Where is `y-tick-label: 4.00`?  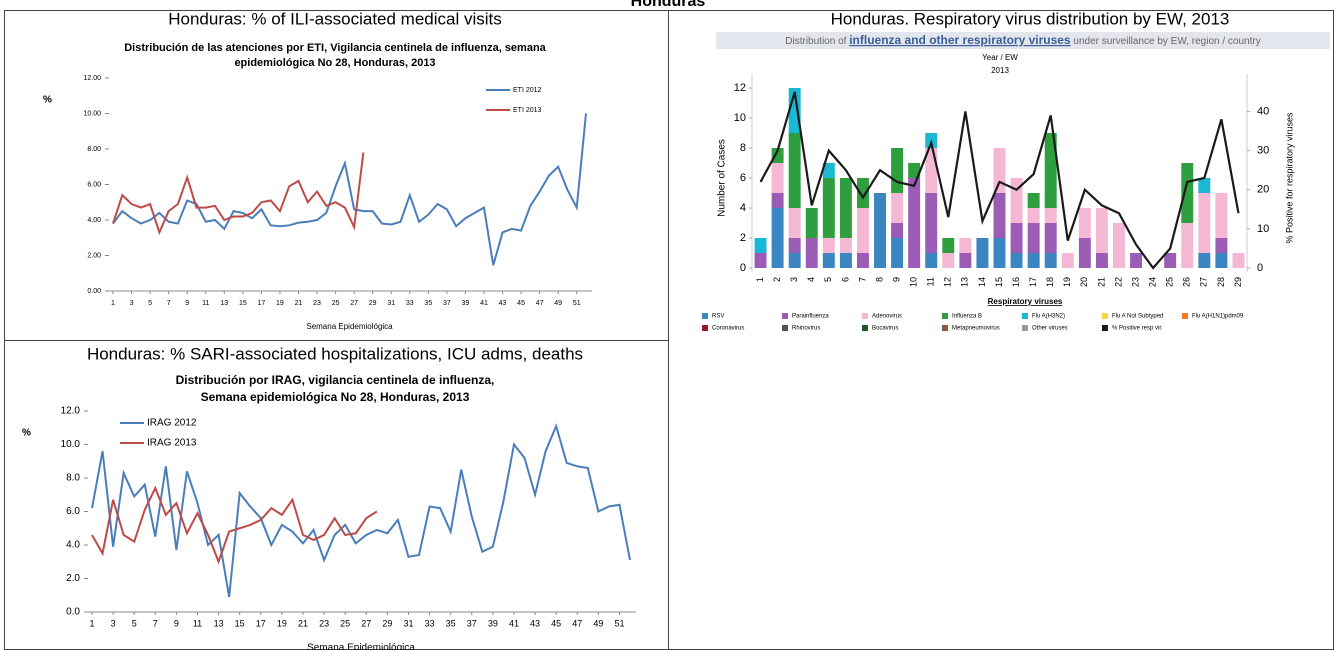
y-tick-label: 4.00 is located at coordinates (94, 220).